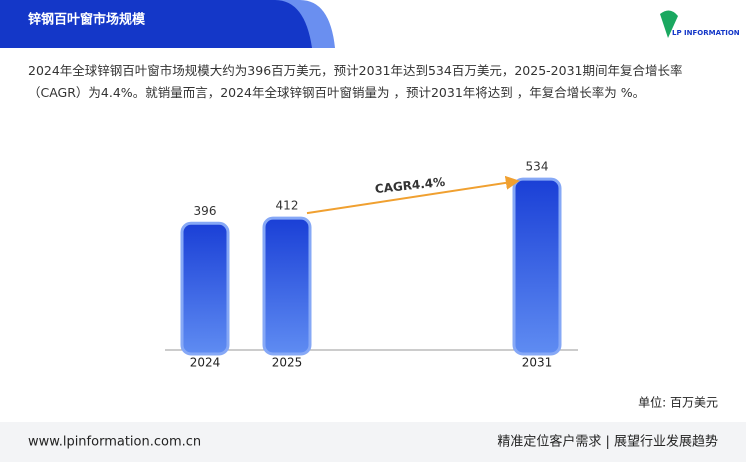 Image resolution: width=746 pixels, height=462 pixels. I want to click on unit-label: 单位: 百万美元, so click(678, 402).